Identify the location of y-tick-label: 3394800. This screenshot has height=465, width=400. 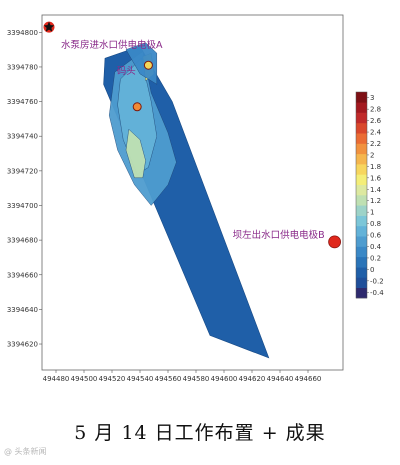
(22, 33).